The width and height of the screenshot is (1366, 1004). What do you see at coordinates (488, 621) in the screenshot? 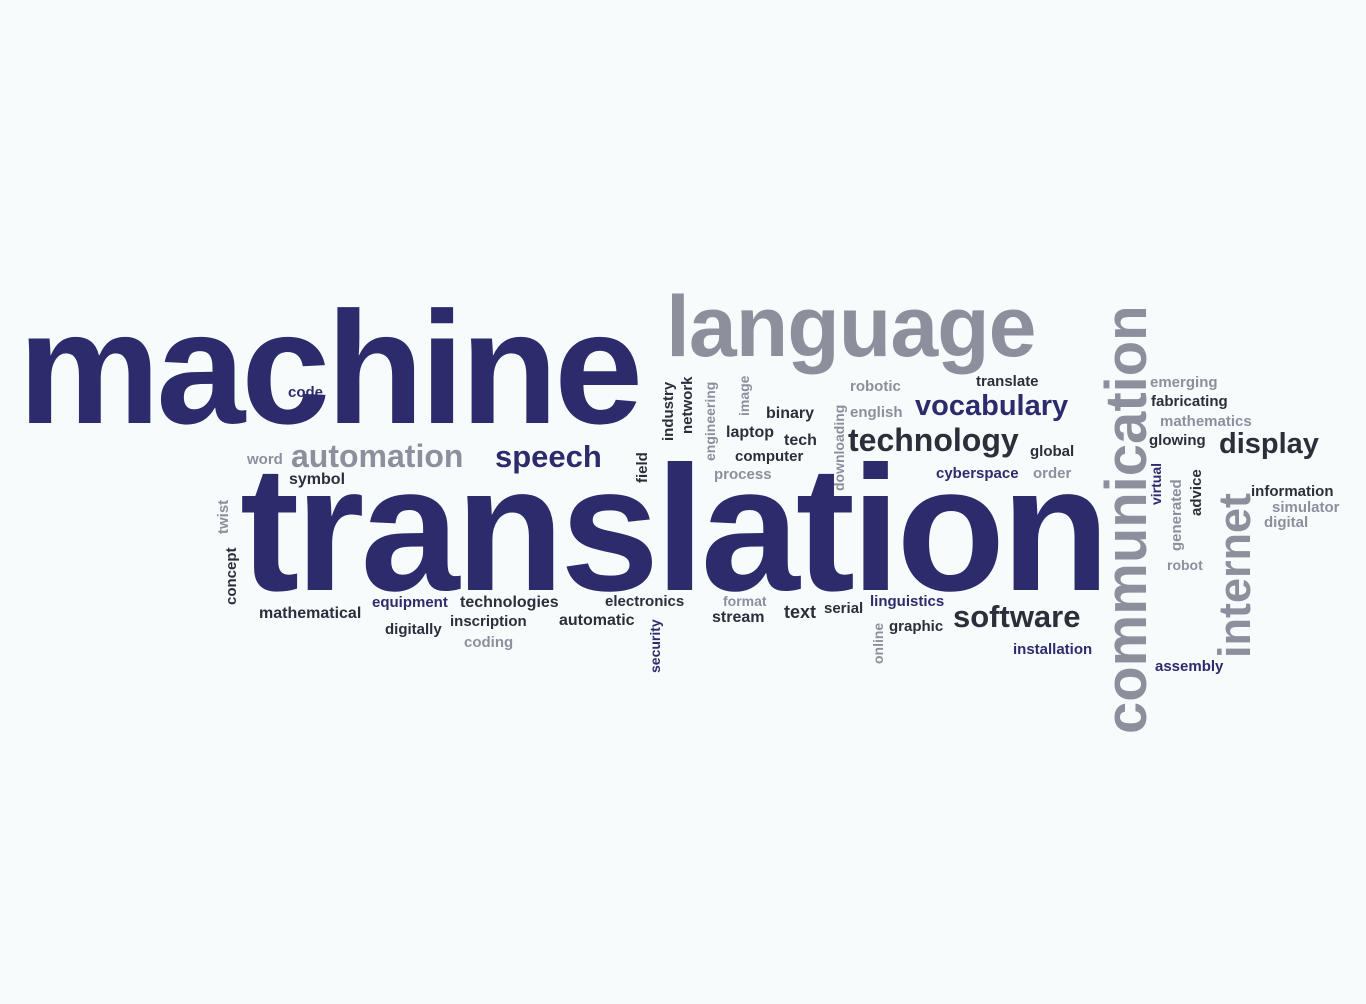
I see `word-inscription: inscription` at bounding box center [488, 621].